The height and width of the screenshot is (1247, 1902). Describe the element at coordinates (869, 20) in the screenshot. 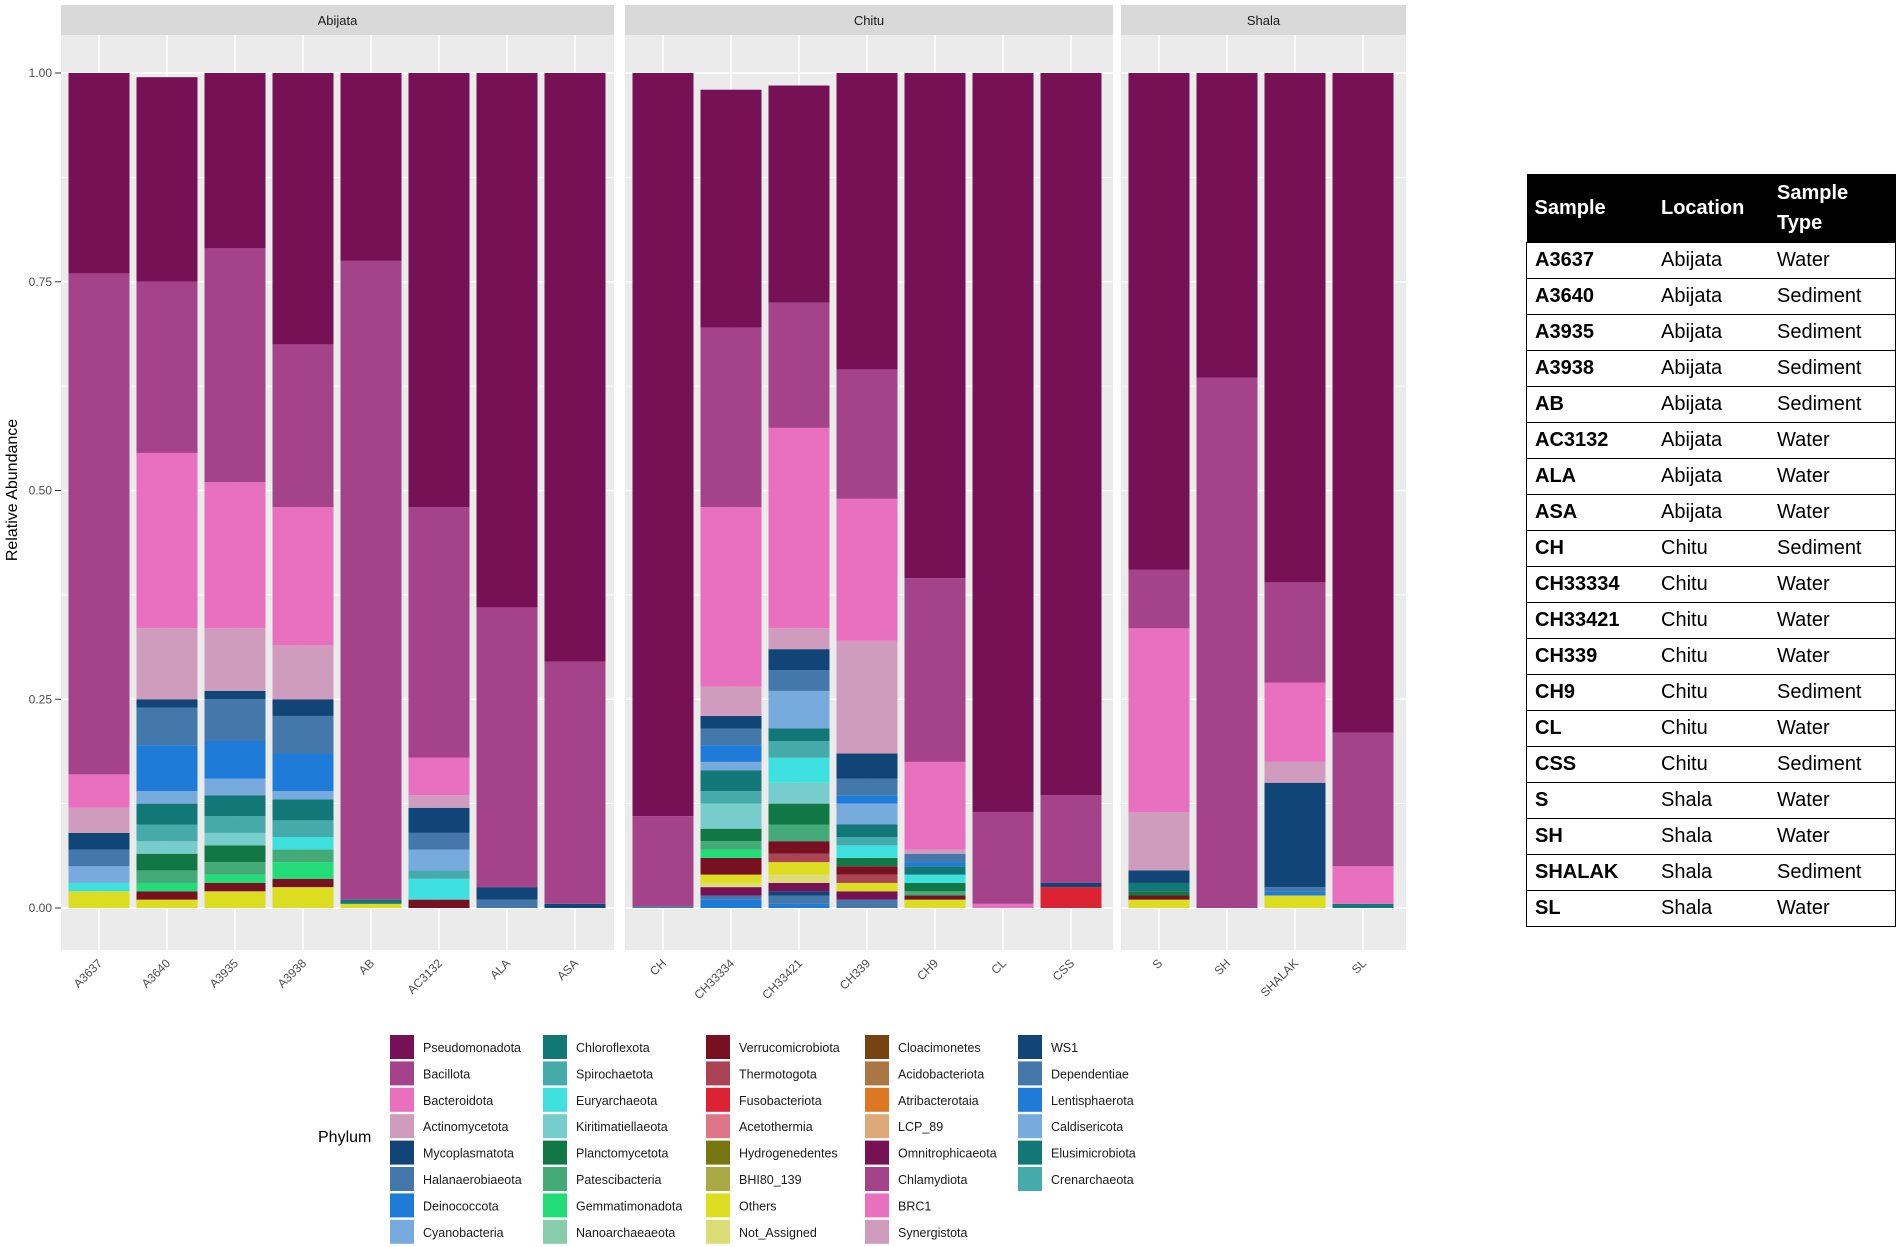

I see `facet-label: Chitu` at that location.